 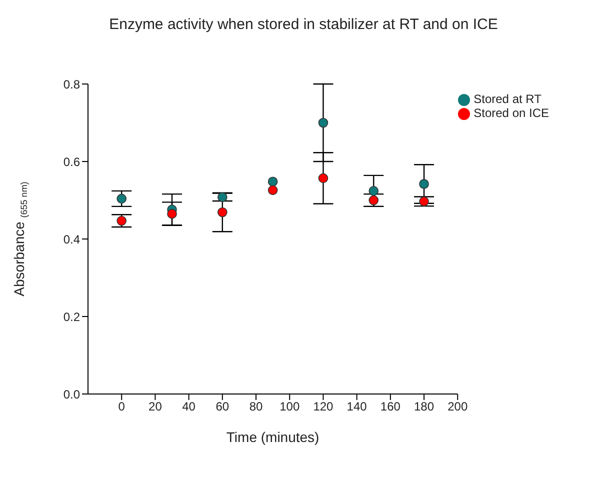 I want to click on x-tick-label: 60, so click(x=223, y=407).